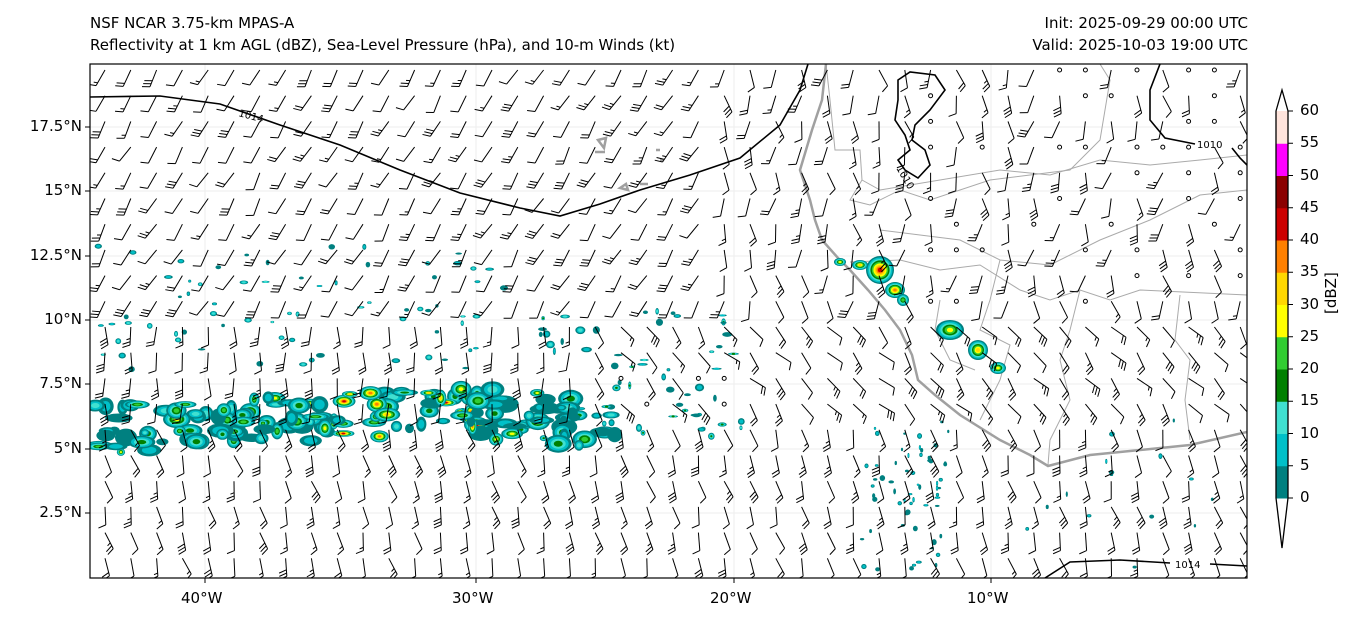 This screenshot has width=1366, height=623. Describe the element at coordinates (192, 23) in the screenshot. I see `title-line1: NSF NCAR 3.75-km MPAS-A` at that location.